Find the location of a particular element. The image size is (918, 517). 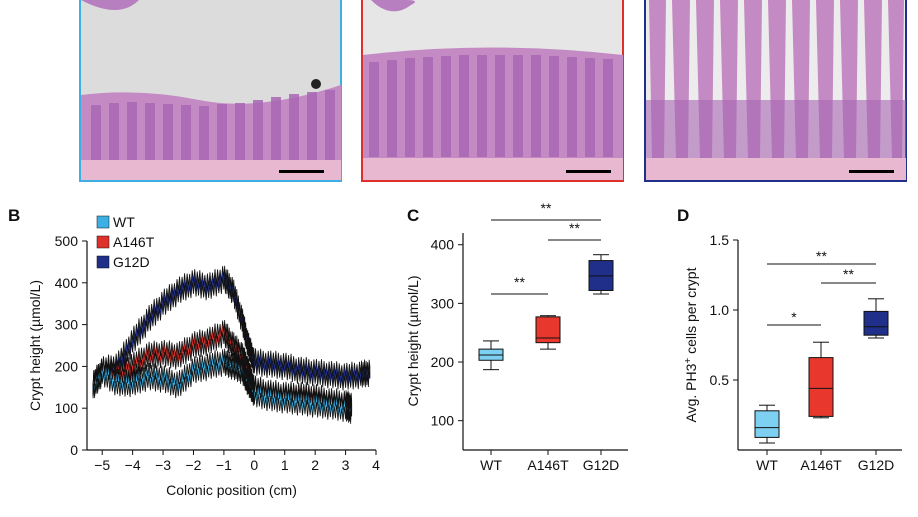

legend-swatch-g12d is located at coordinates (103, 262).